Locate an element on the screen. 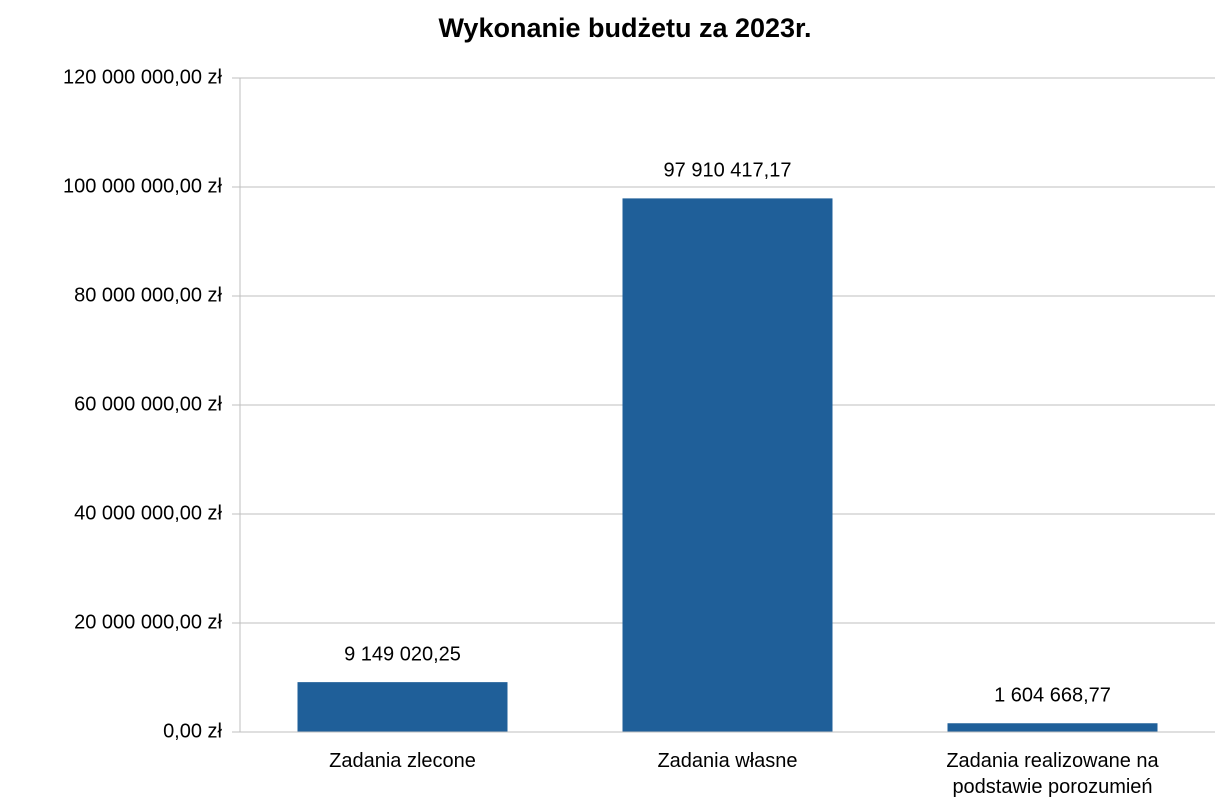 This screenshot has height=810, width=1215. x-tick-label: Zadania własne is located at coordinates (727, 761).